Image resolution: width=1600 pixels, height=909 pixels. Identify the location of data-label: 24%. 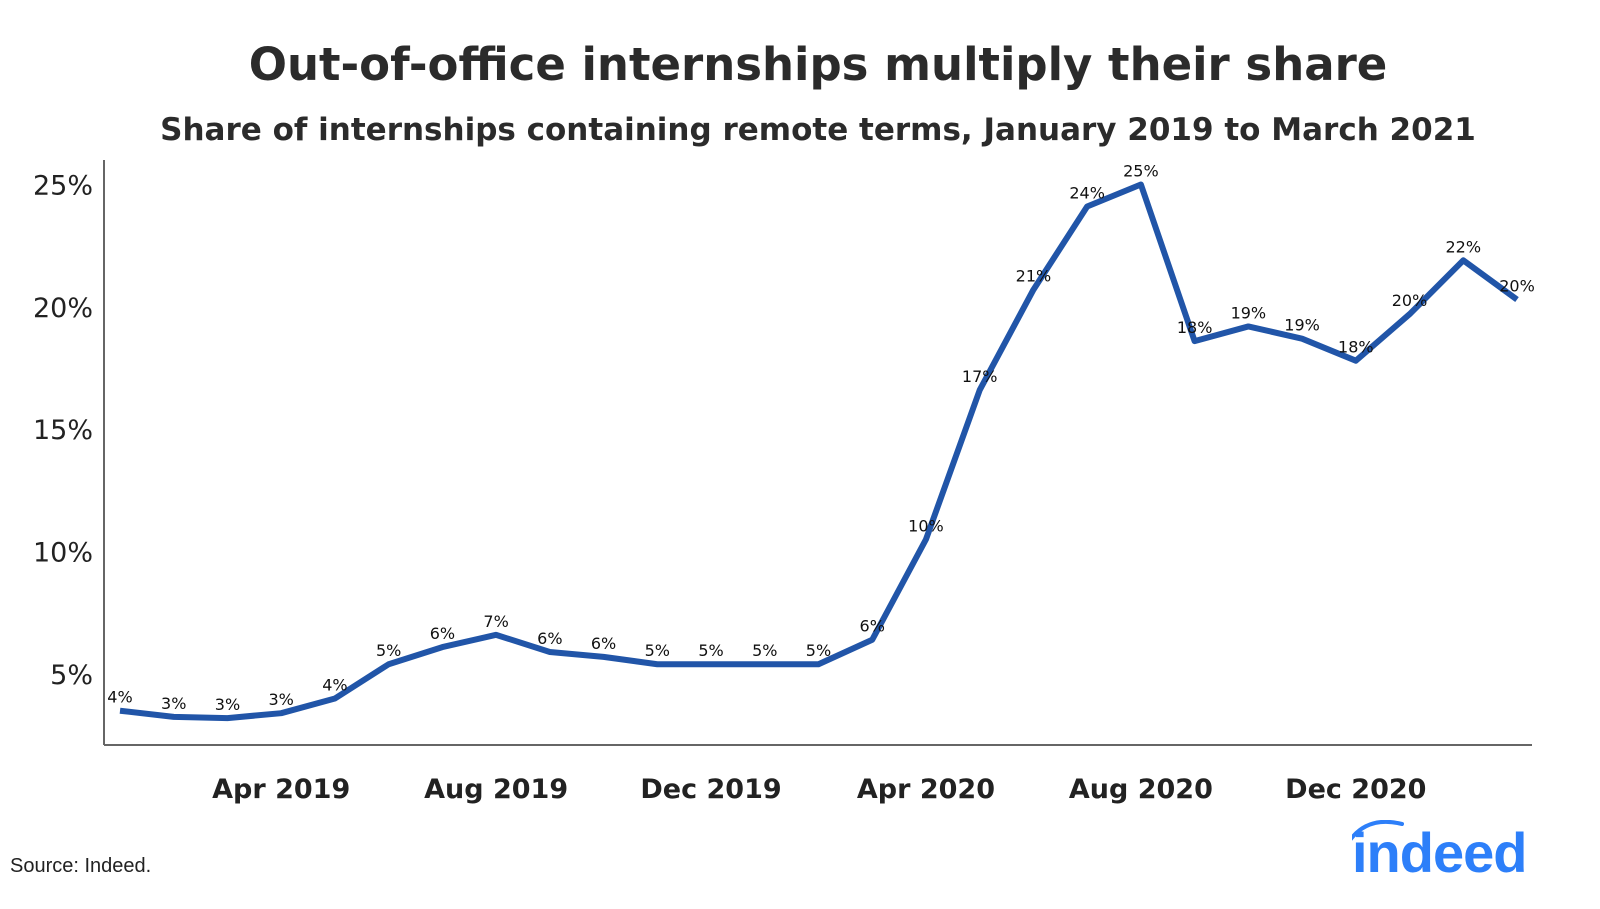
(1087, 193).